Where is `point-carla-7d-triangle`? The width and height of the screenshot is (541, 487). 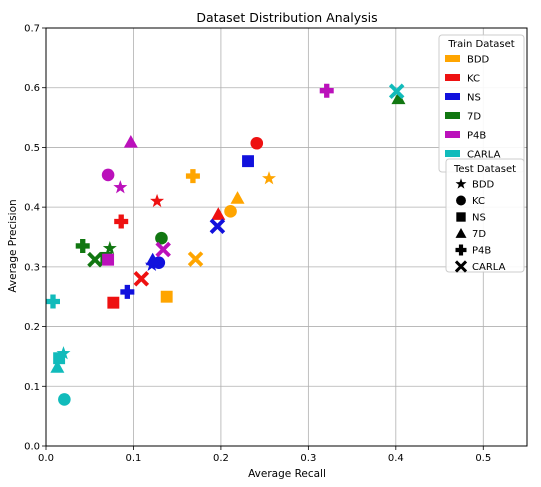 point-carla-7d-triangle is located at coordinates (57, 366).